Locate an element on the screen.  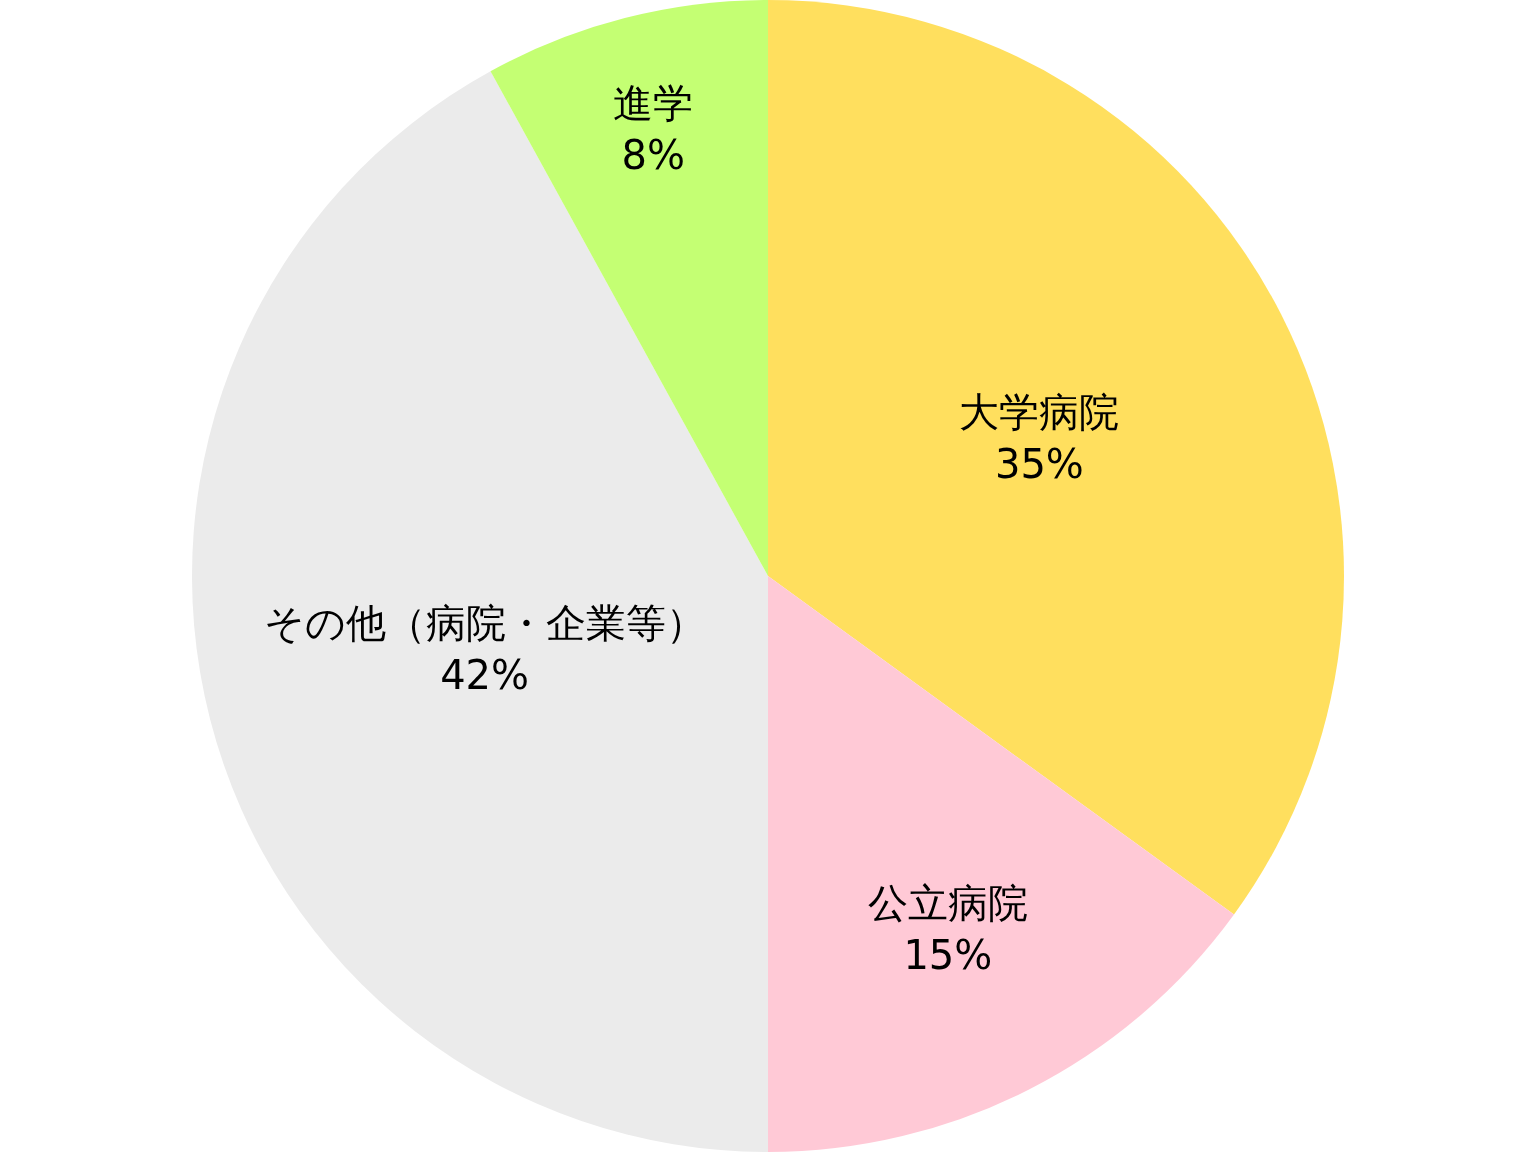
data-label: 8% is located at coordinates (653, 155).